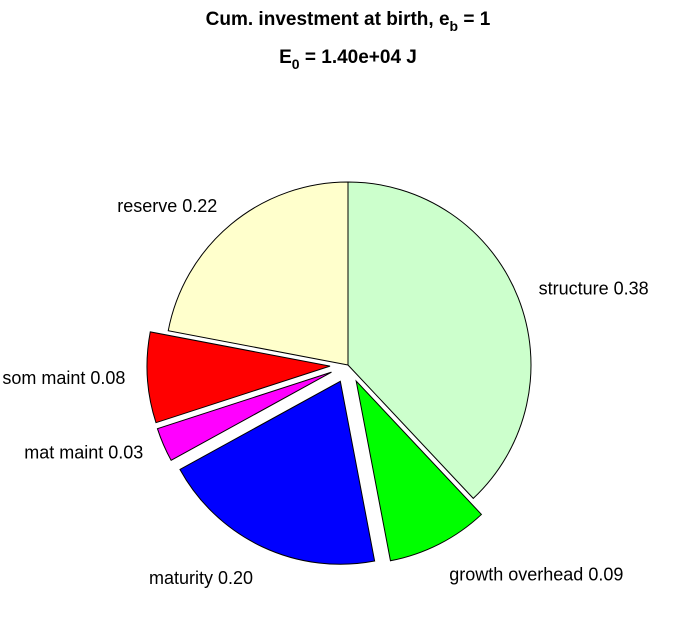 Image resolution: width=696 pixels, height=618 pixels. Describe the element at coordinates (63, 452) in the screenshot. I see `slice-name: mat maint` at that location.